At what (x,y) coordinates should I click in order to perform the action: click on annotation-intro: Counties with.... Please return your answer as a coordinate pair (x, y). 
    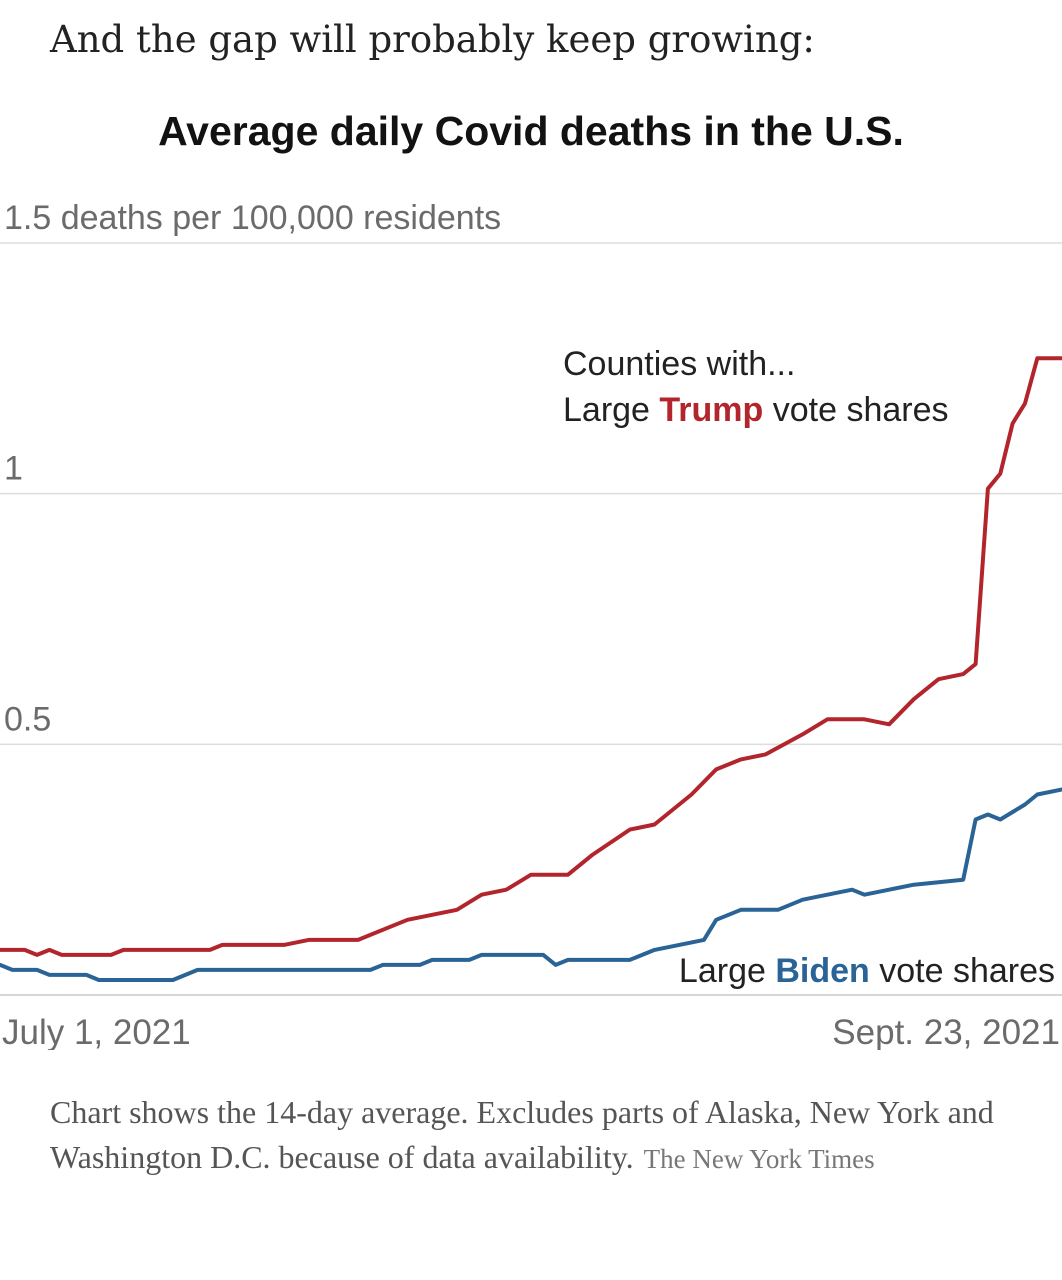
    Looking at the image, I should click on (679, 364).